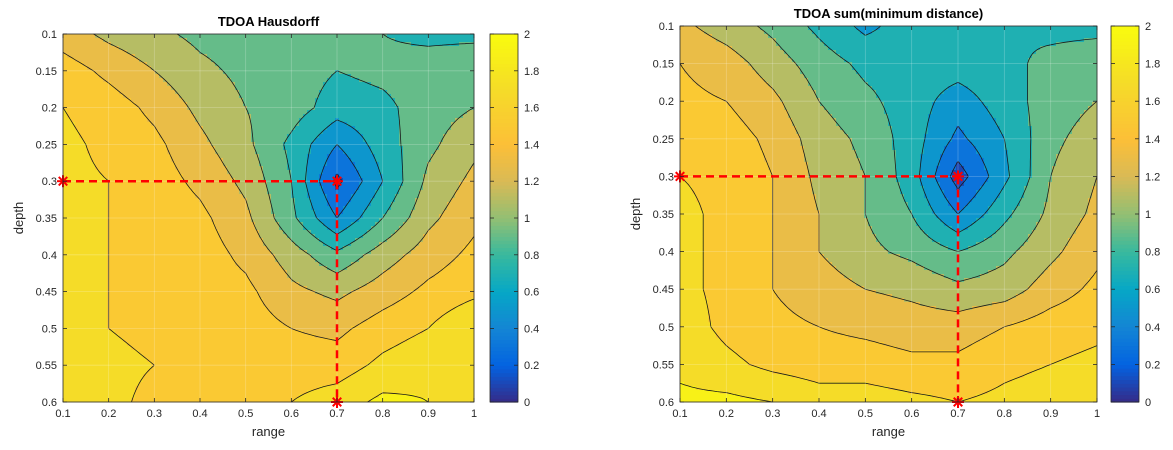 Image resolution: width=1173 pixels, height=450 pixels. What do you see at coordinates (269, 21) in the screenshot?
I see `chart-title: TDOA Hausdorff` at bounding box center [269, 21].